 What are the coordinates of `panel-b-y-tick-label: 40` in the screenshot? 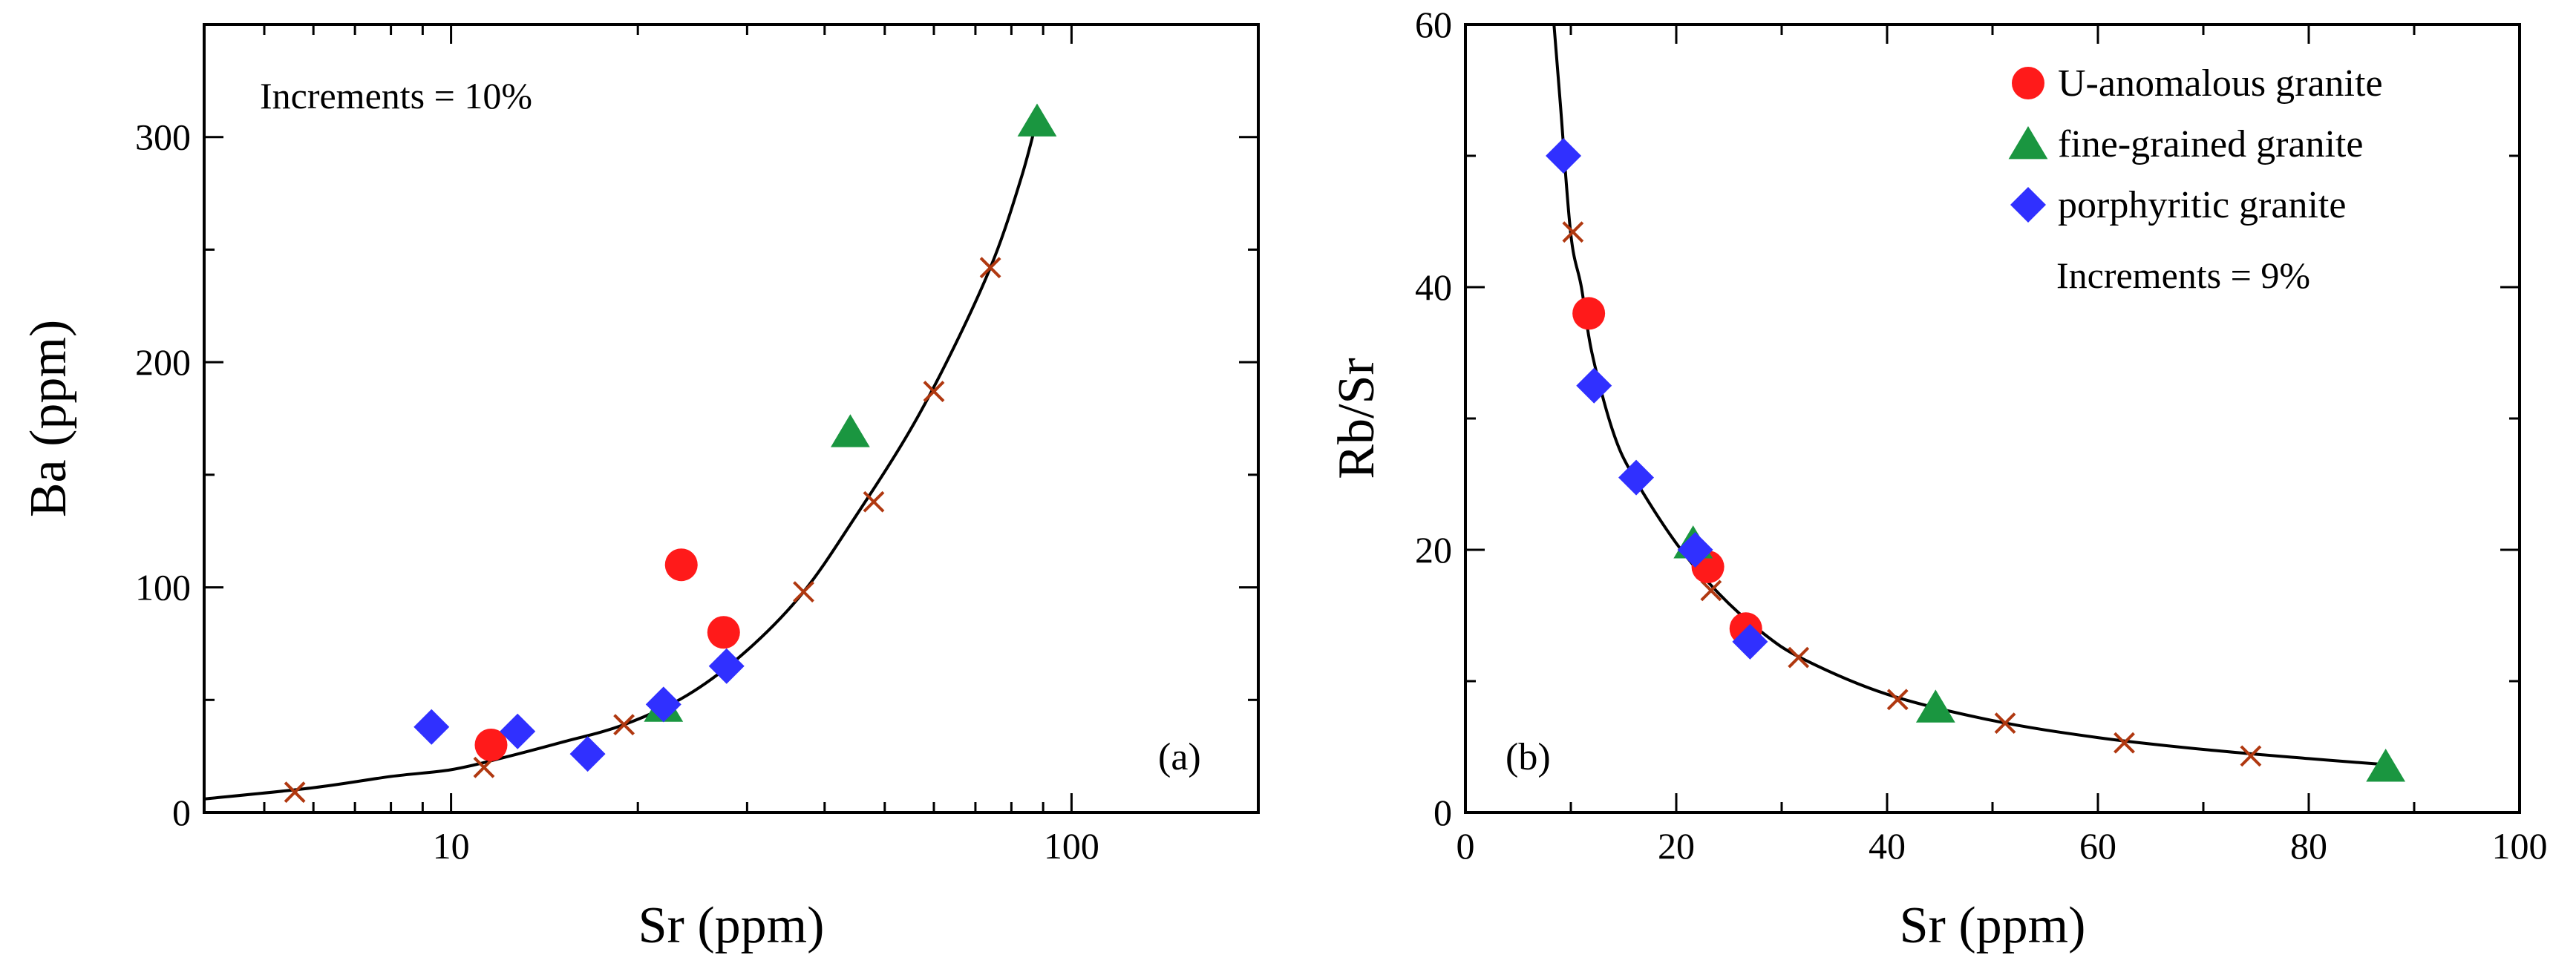 It's located at (1433, 287).